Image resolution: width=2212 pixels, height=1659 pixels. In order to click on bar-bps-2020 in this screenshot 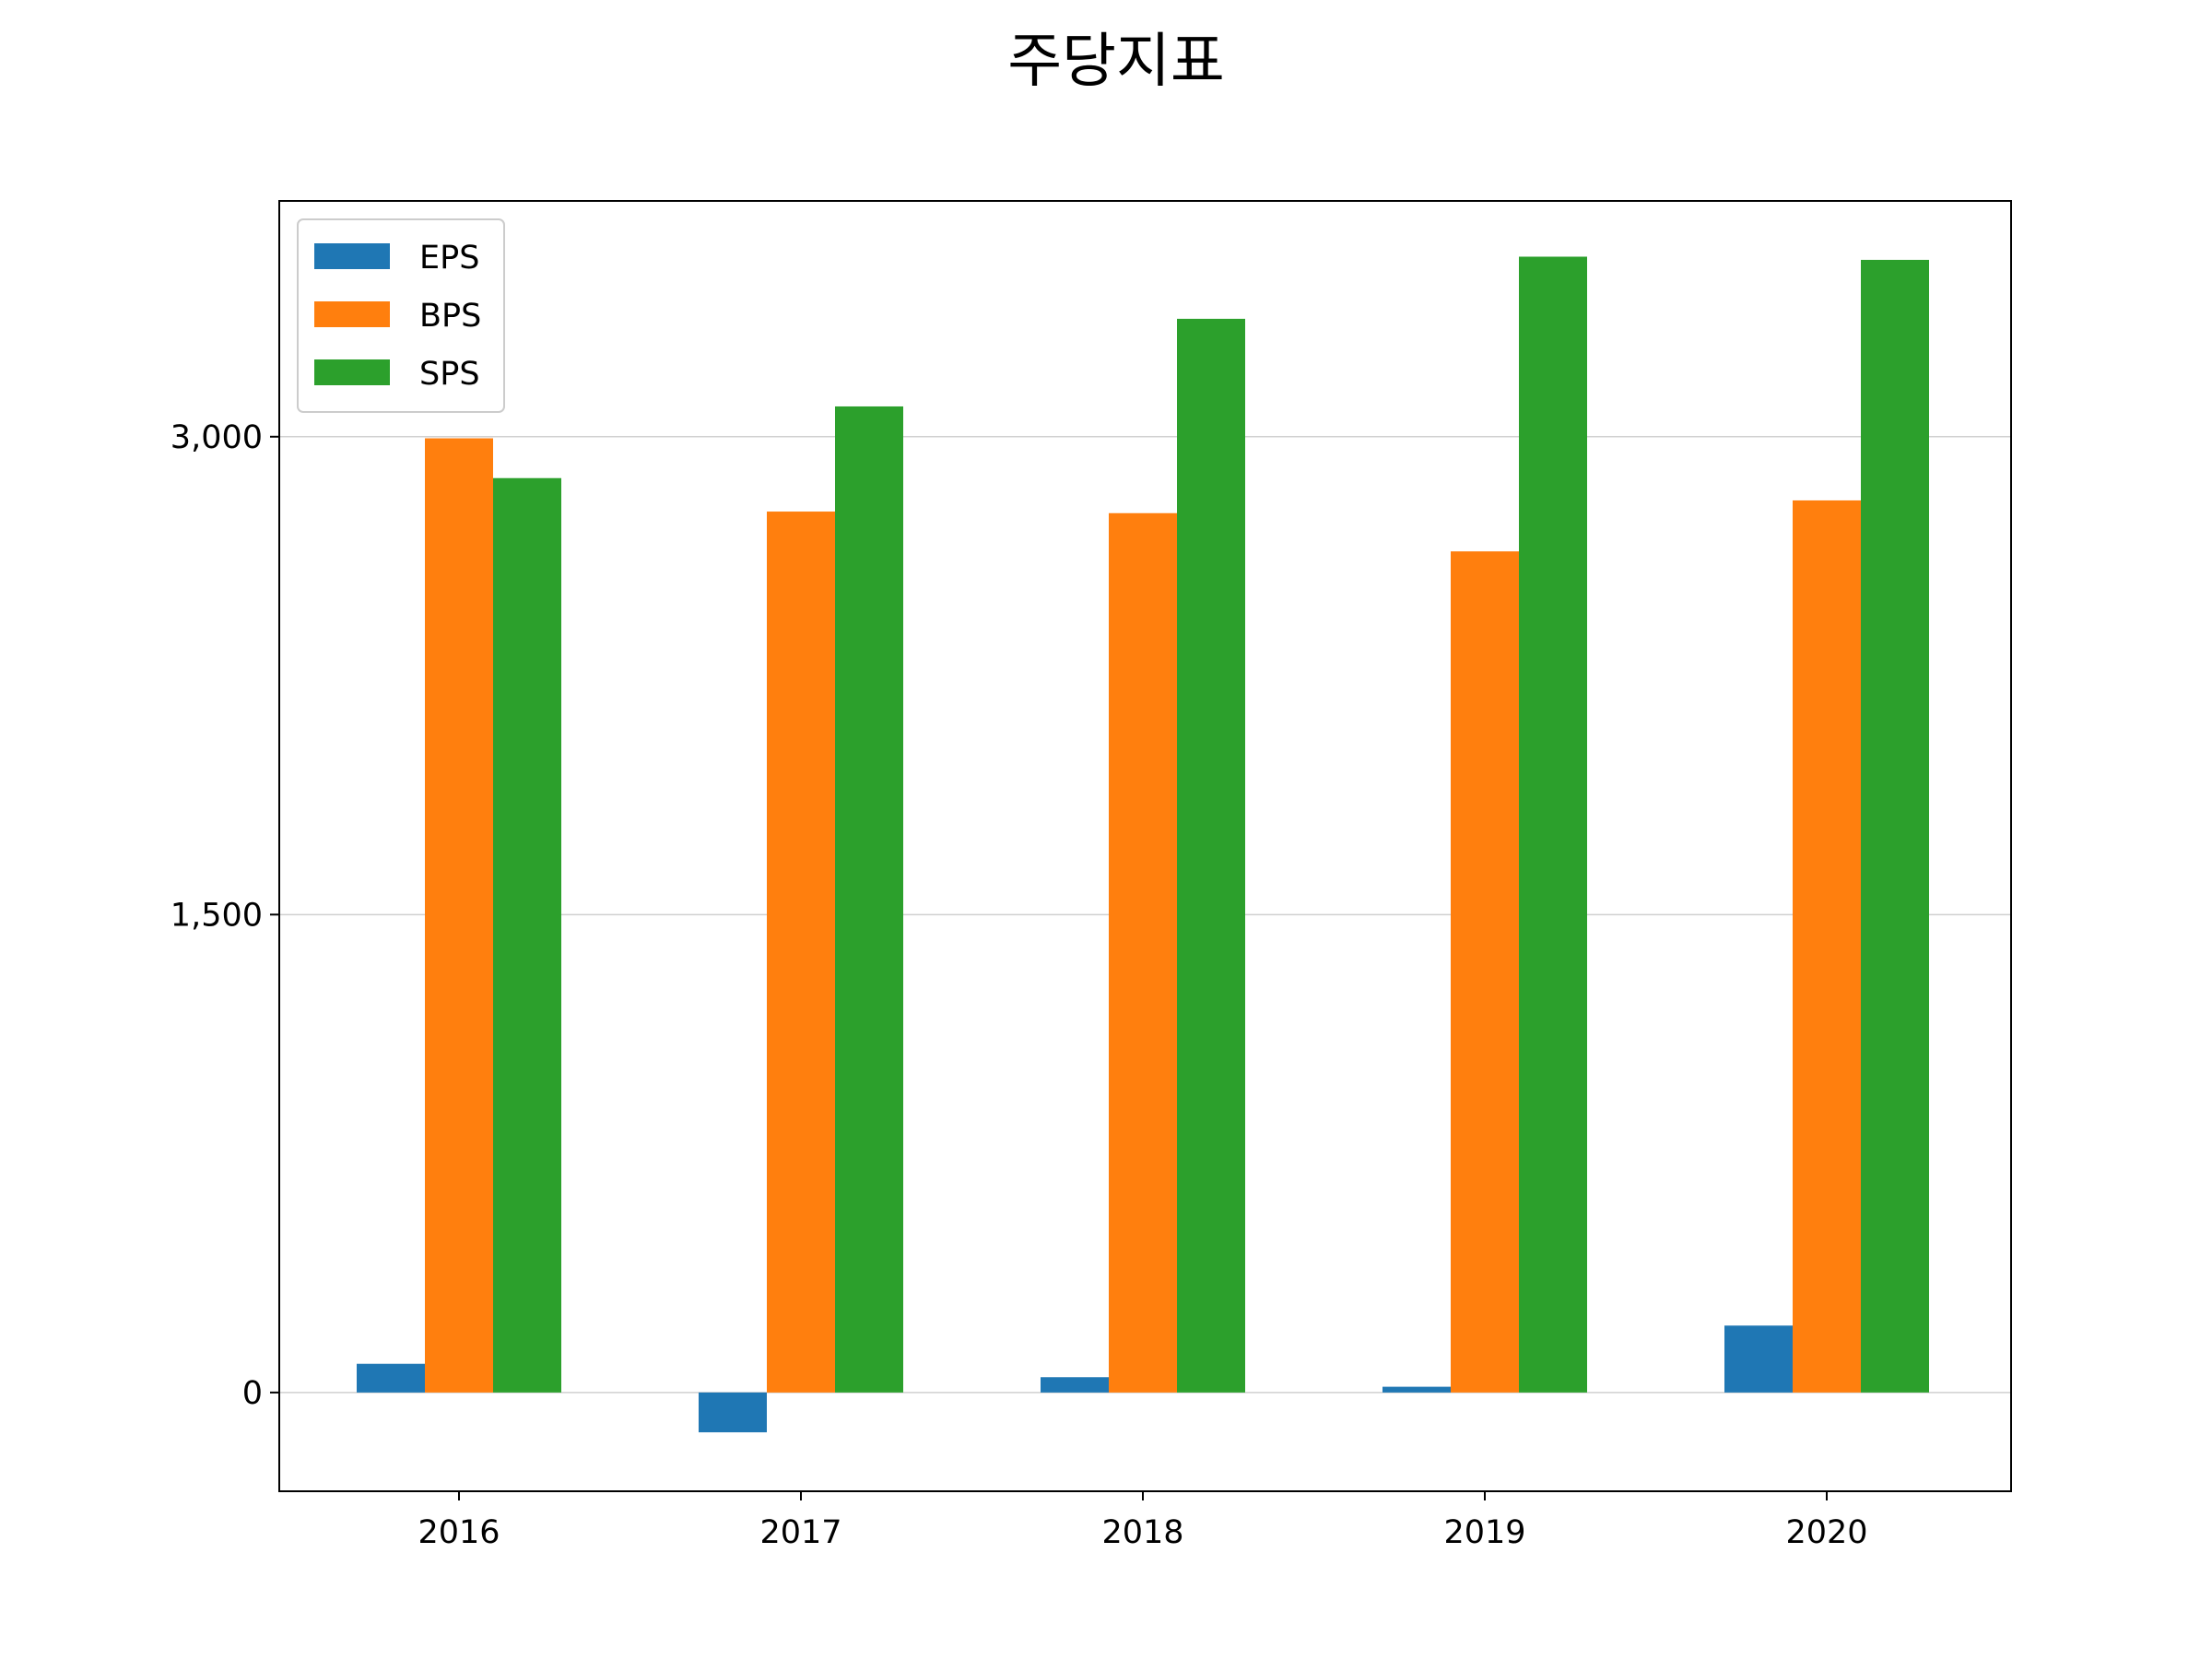, I will do `click(1827, 946)`.